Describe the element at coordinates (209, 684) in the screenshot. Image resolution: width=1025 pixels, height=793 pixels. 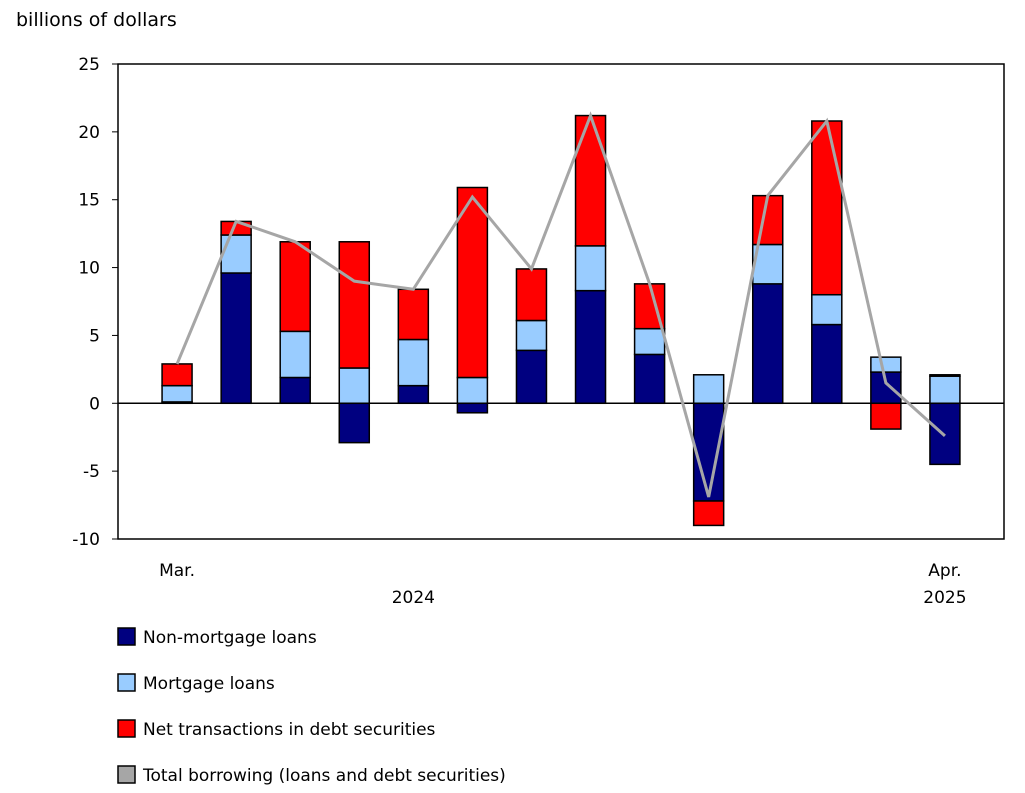
I see `legend-label: Mortgage loans` at that location.